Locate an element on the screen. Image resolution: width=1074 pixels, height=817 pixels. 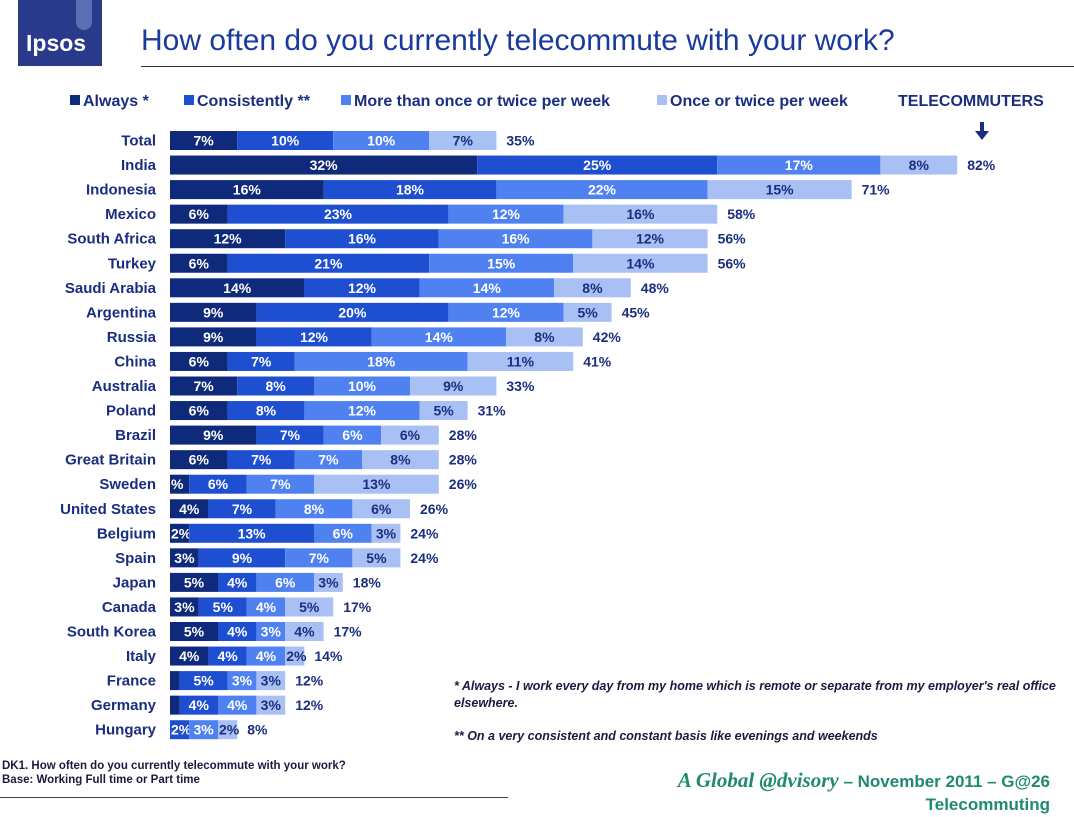
segment-label-always-china: 6% is located at coordinates (199, 361).